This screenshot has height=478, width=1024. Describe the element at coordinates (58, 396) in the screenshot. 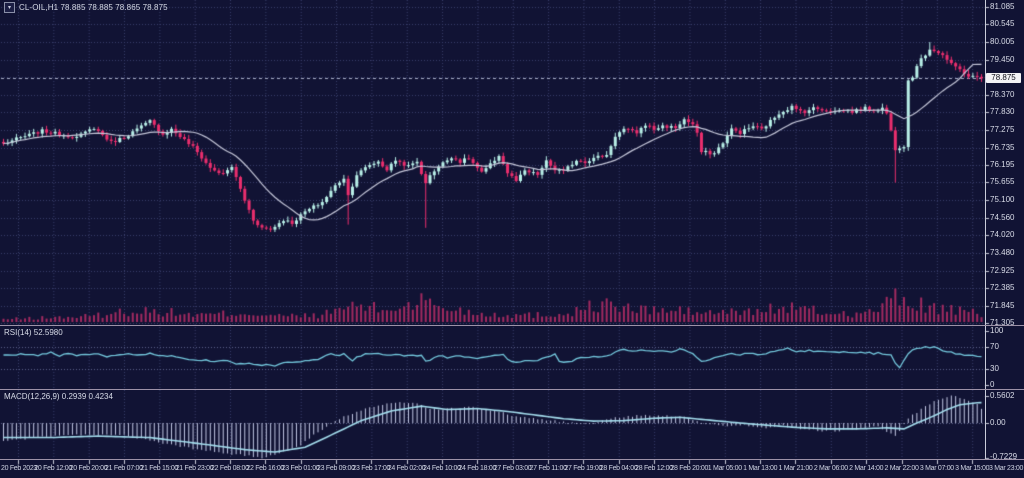

I see `macd-indicator-label: MACD(12,26,9) 0.2939 0.4234` at that location.